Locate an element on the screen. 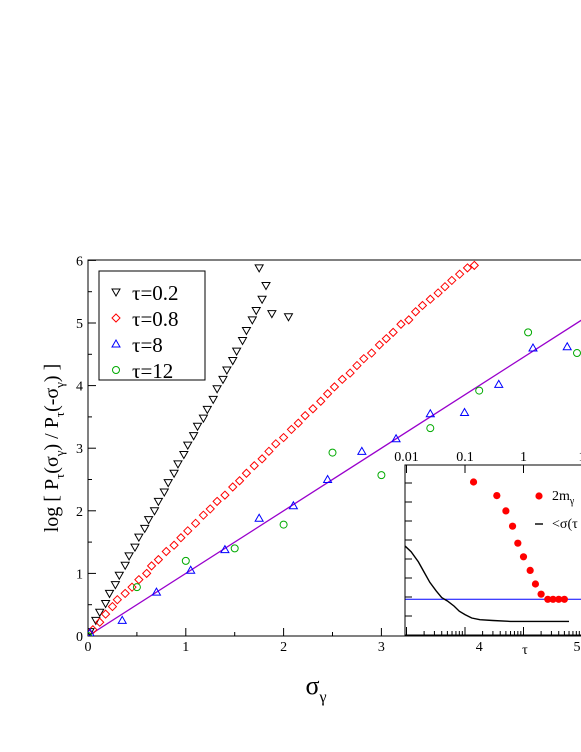 This screenshot has width=581, height=752. inset-legend-label-2: <σ(τ is located at coordinates (565, 524).